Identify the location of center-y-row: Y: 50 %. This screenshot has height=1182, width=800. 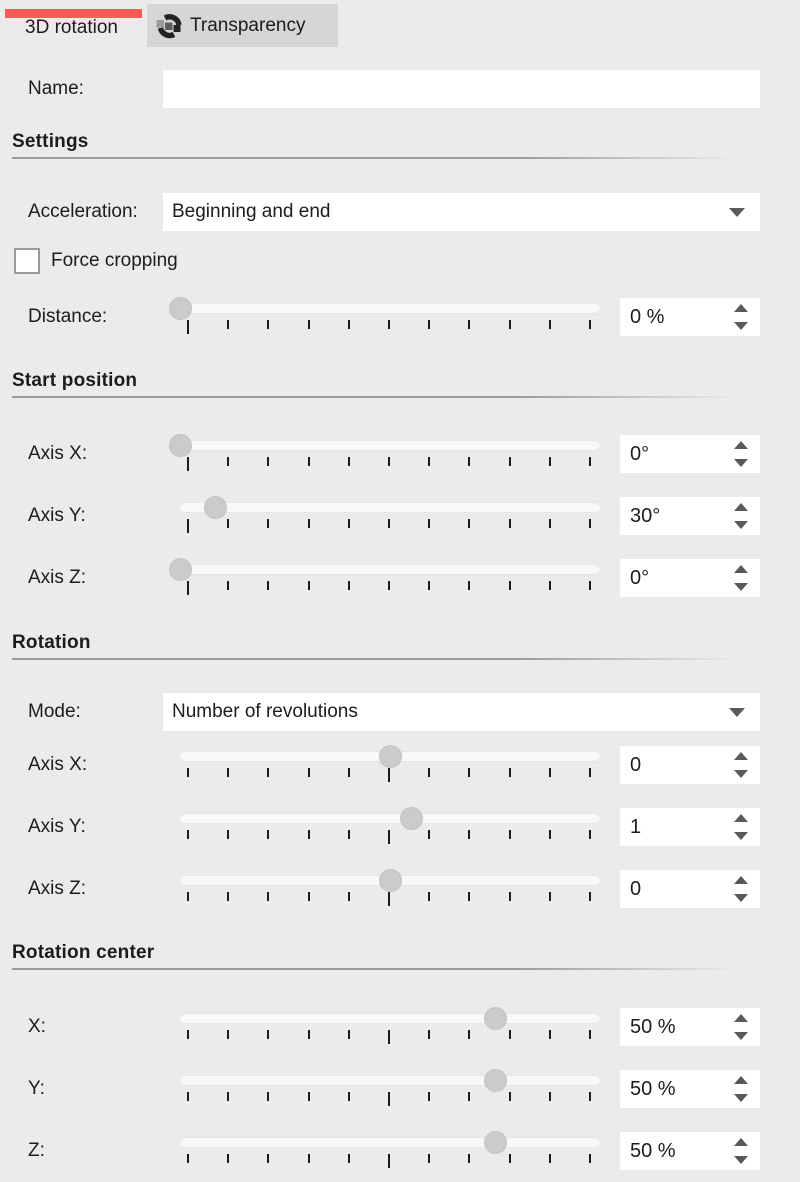
(386, 1089).